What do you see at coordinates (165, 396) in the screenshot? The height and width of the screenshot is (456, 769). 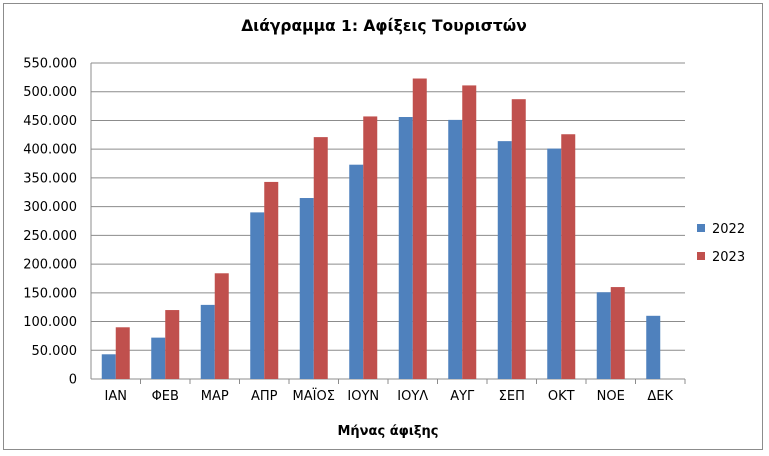 I see `x-tick-label: ΦΕΒ` at bounding box center [165, 396].